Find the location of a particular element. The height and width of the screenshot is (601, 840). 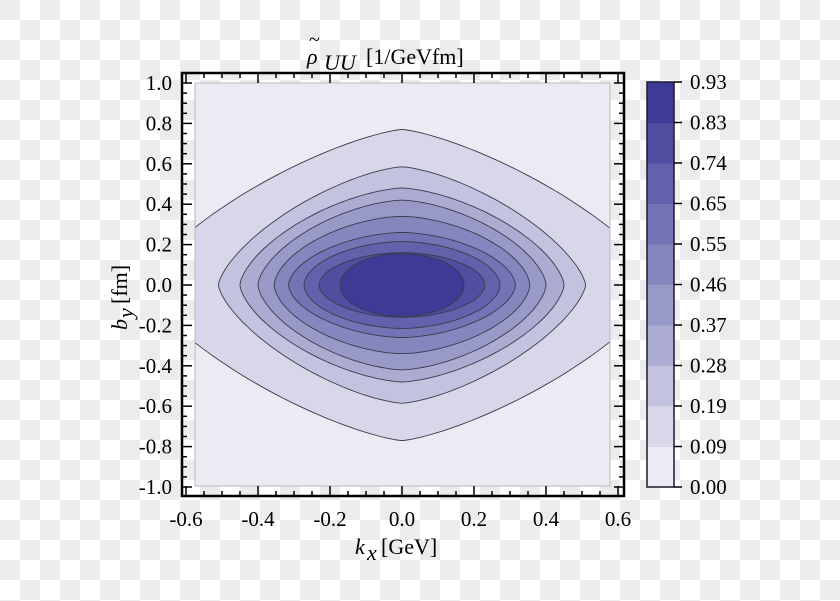

y-tick-label: -0.8 is located at coordinates (155, 447).